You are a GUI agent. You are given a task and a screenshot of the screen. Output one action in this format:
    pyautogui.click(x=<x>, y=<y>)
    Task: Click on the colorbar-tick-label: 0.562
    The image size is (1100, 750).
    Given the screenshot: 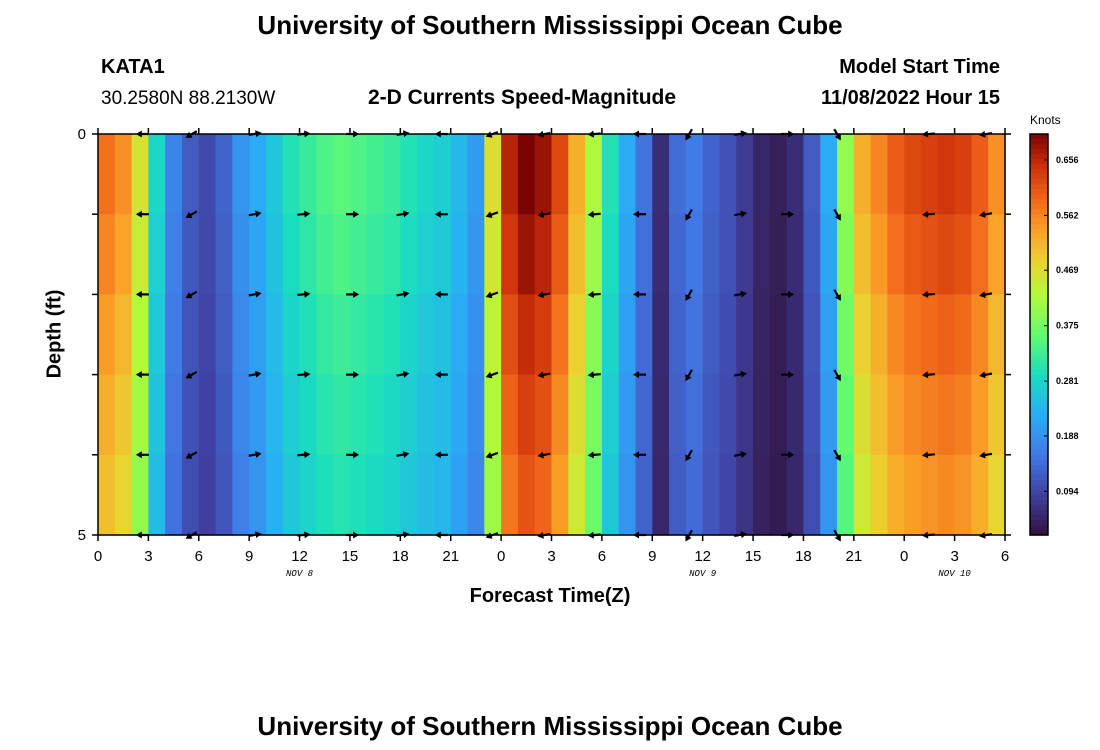 What is the action you would take?
    pyautogui.click(x=1067, y=215)
    